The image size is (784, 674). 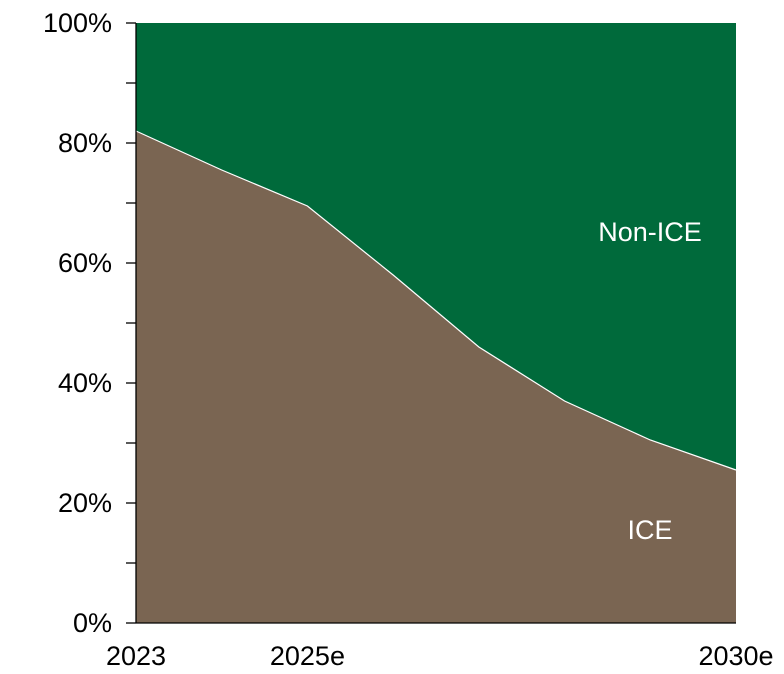 I want to click on y-tick-label: 20%, so click(x=85, y=503).